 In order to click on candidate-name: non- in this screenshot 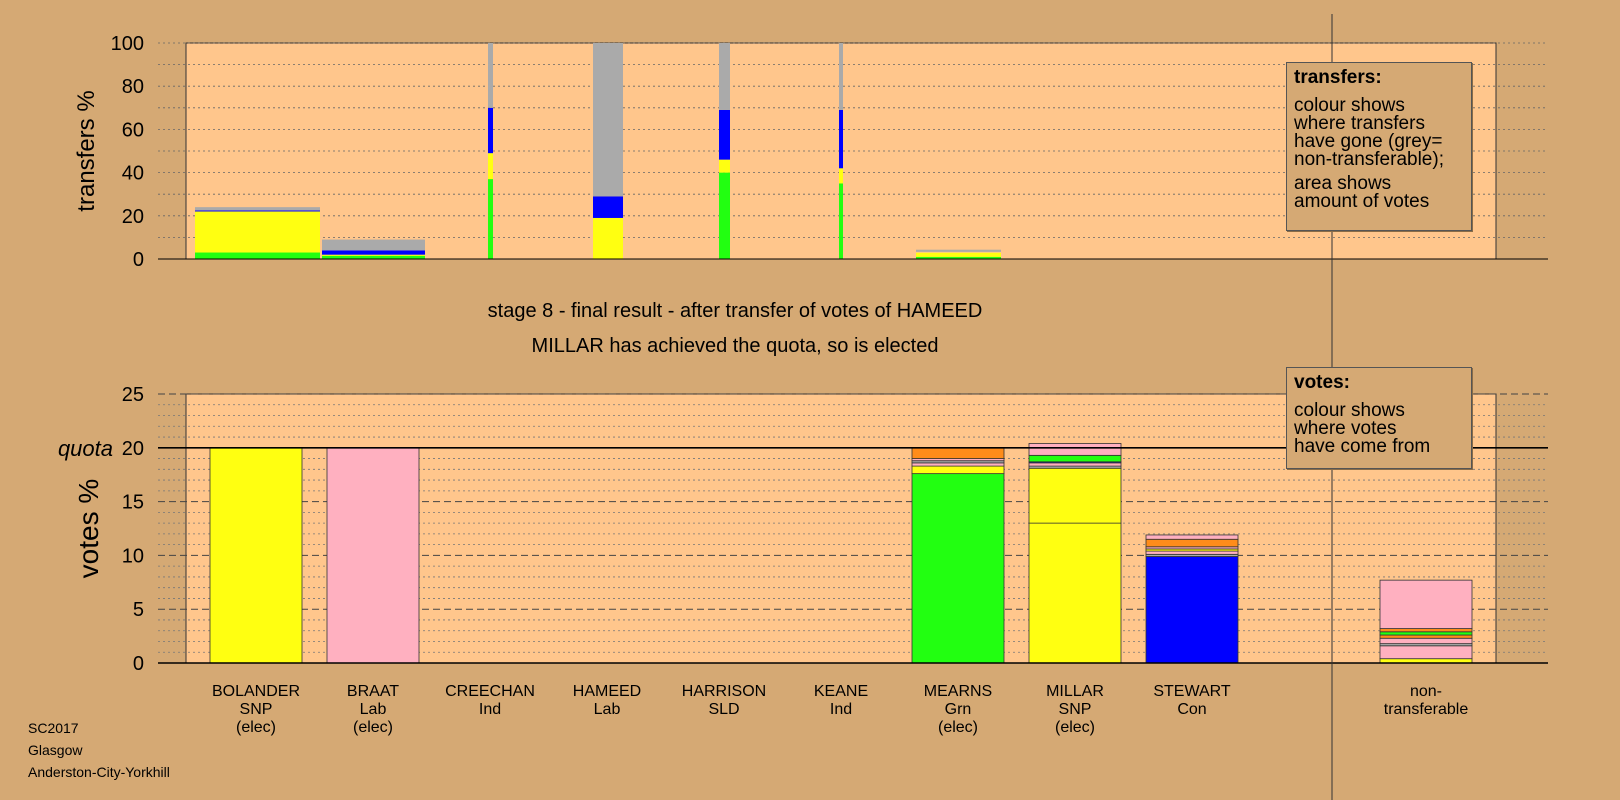, I will do `click(1426, 691)`.